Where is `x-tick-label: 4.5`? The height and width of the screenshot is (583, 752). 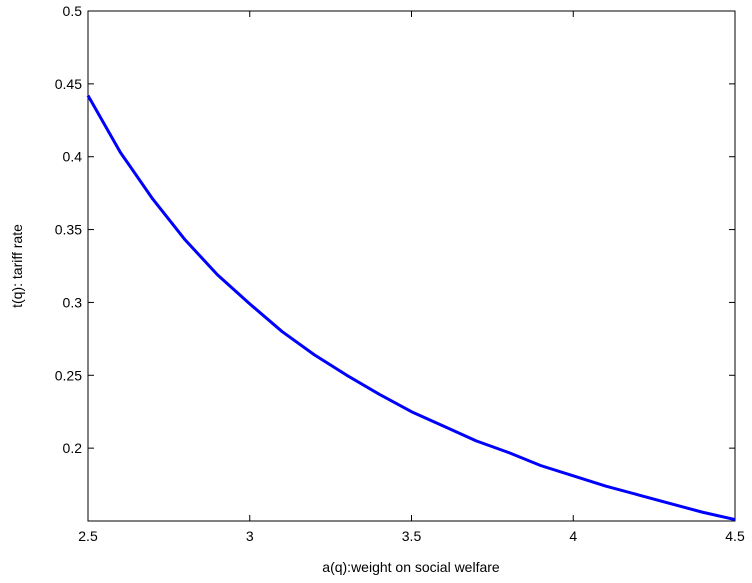 x-tick-label: 4.5 is located at coordinates (735, 536).